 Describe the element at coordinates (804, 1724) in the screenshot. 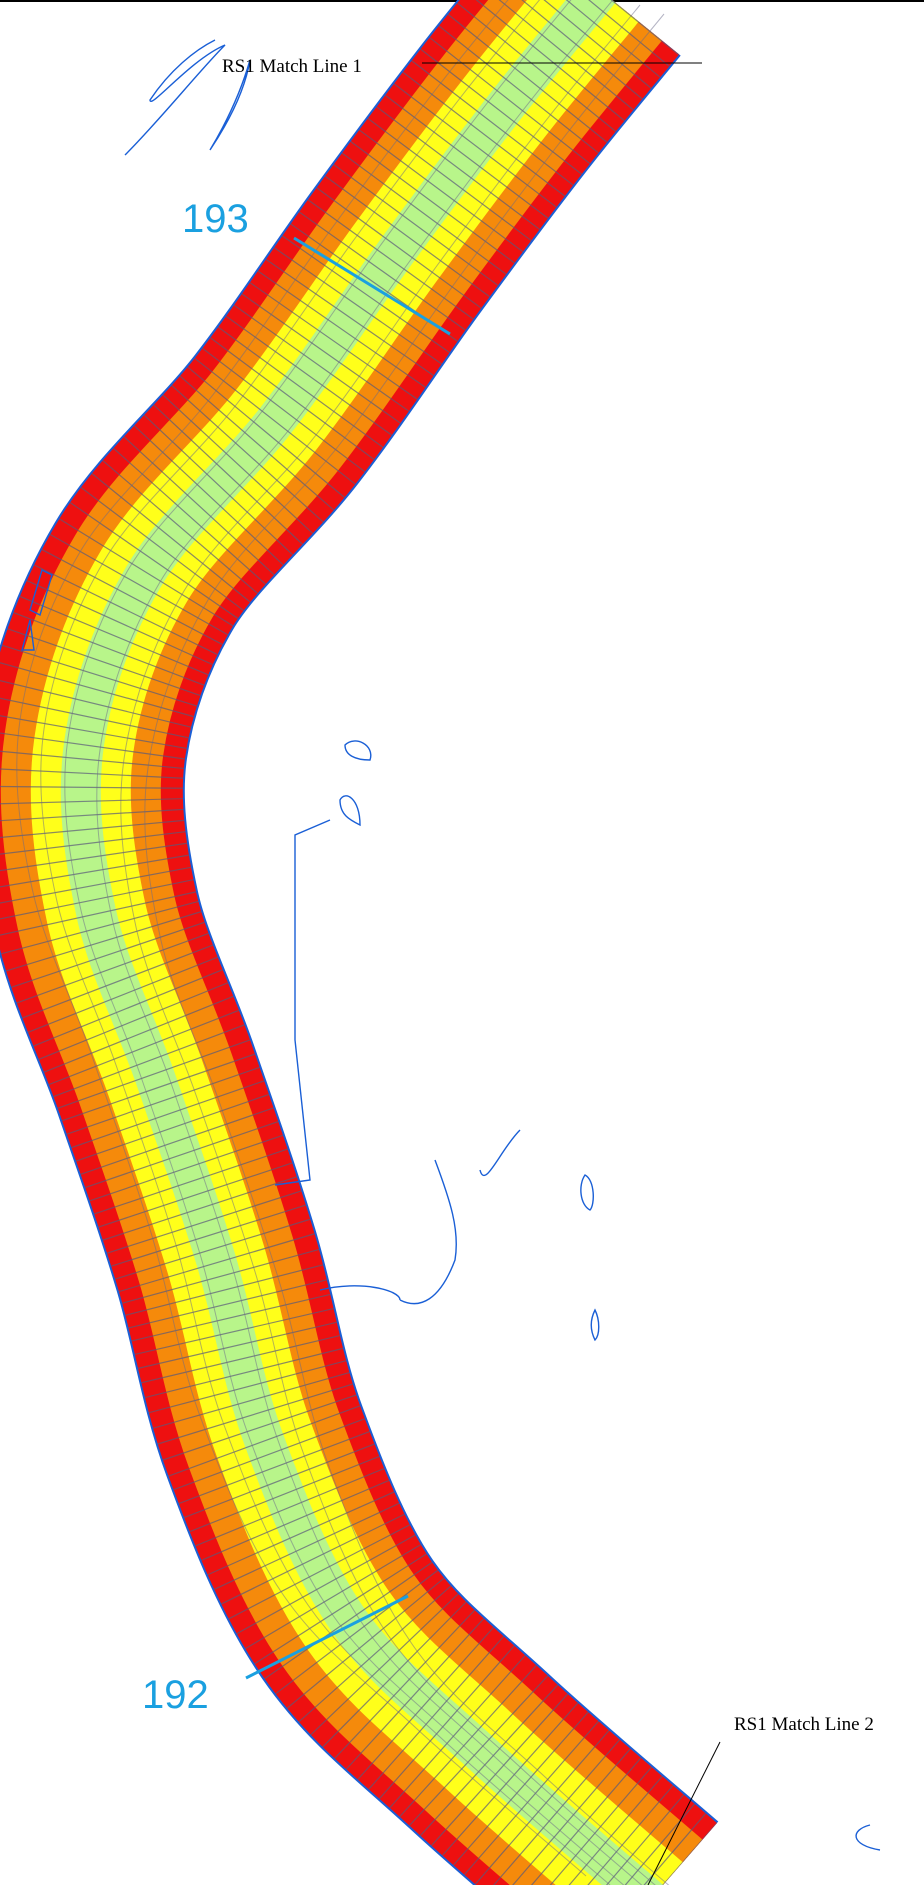

I see `match-line-label: RS1 Match Line 2` at that location.